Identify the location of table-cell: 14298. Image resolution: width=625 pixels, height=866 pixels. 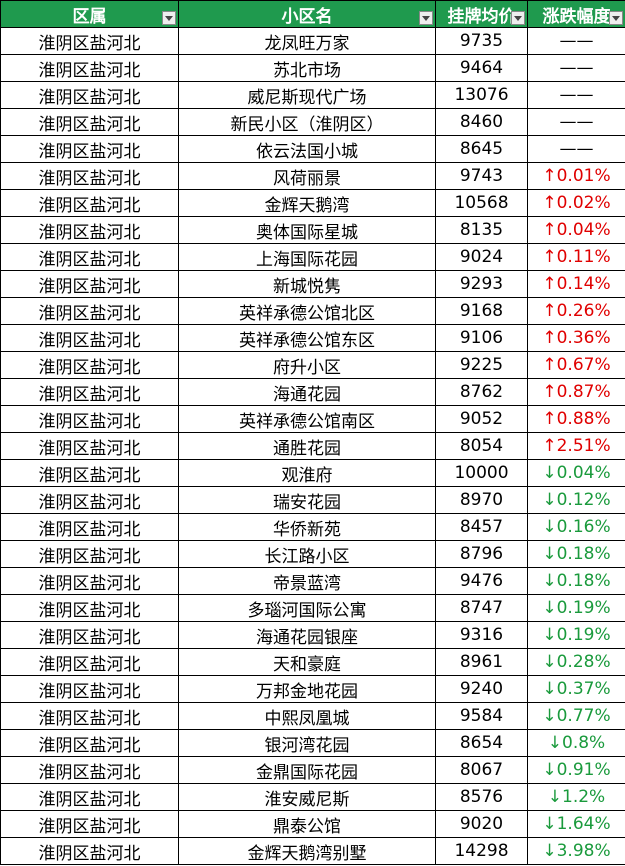
(481, 851).